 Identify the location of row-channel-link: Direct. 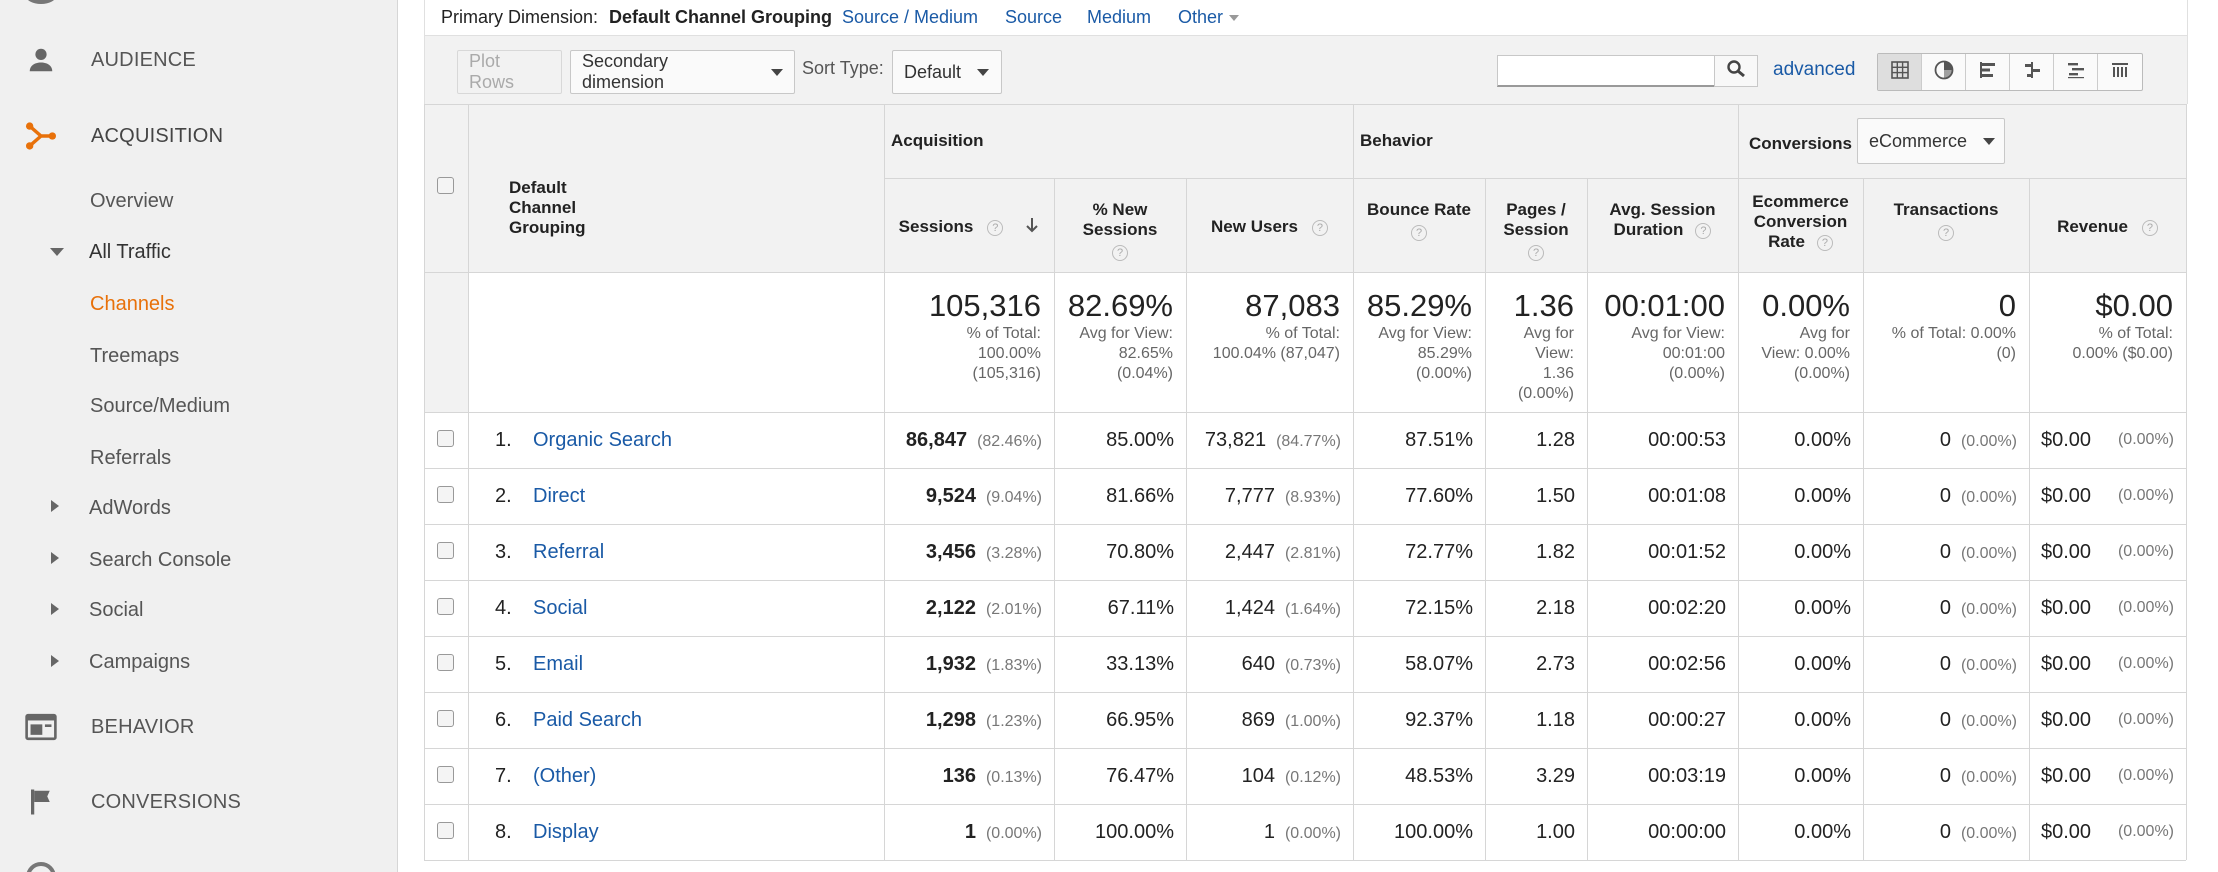
(559, 496).